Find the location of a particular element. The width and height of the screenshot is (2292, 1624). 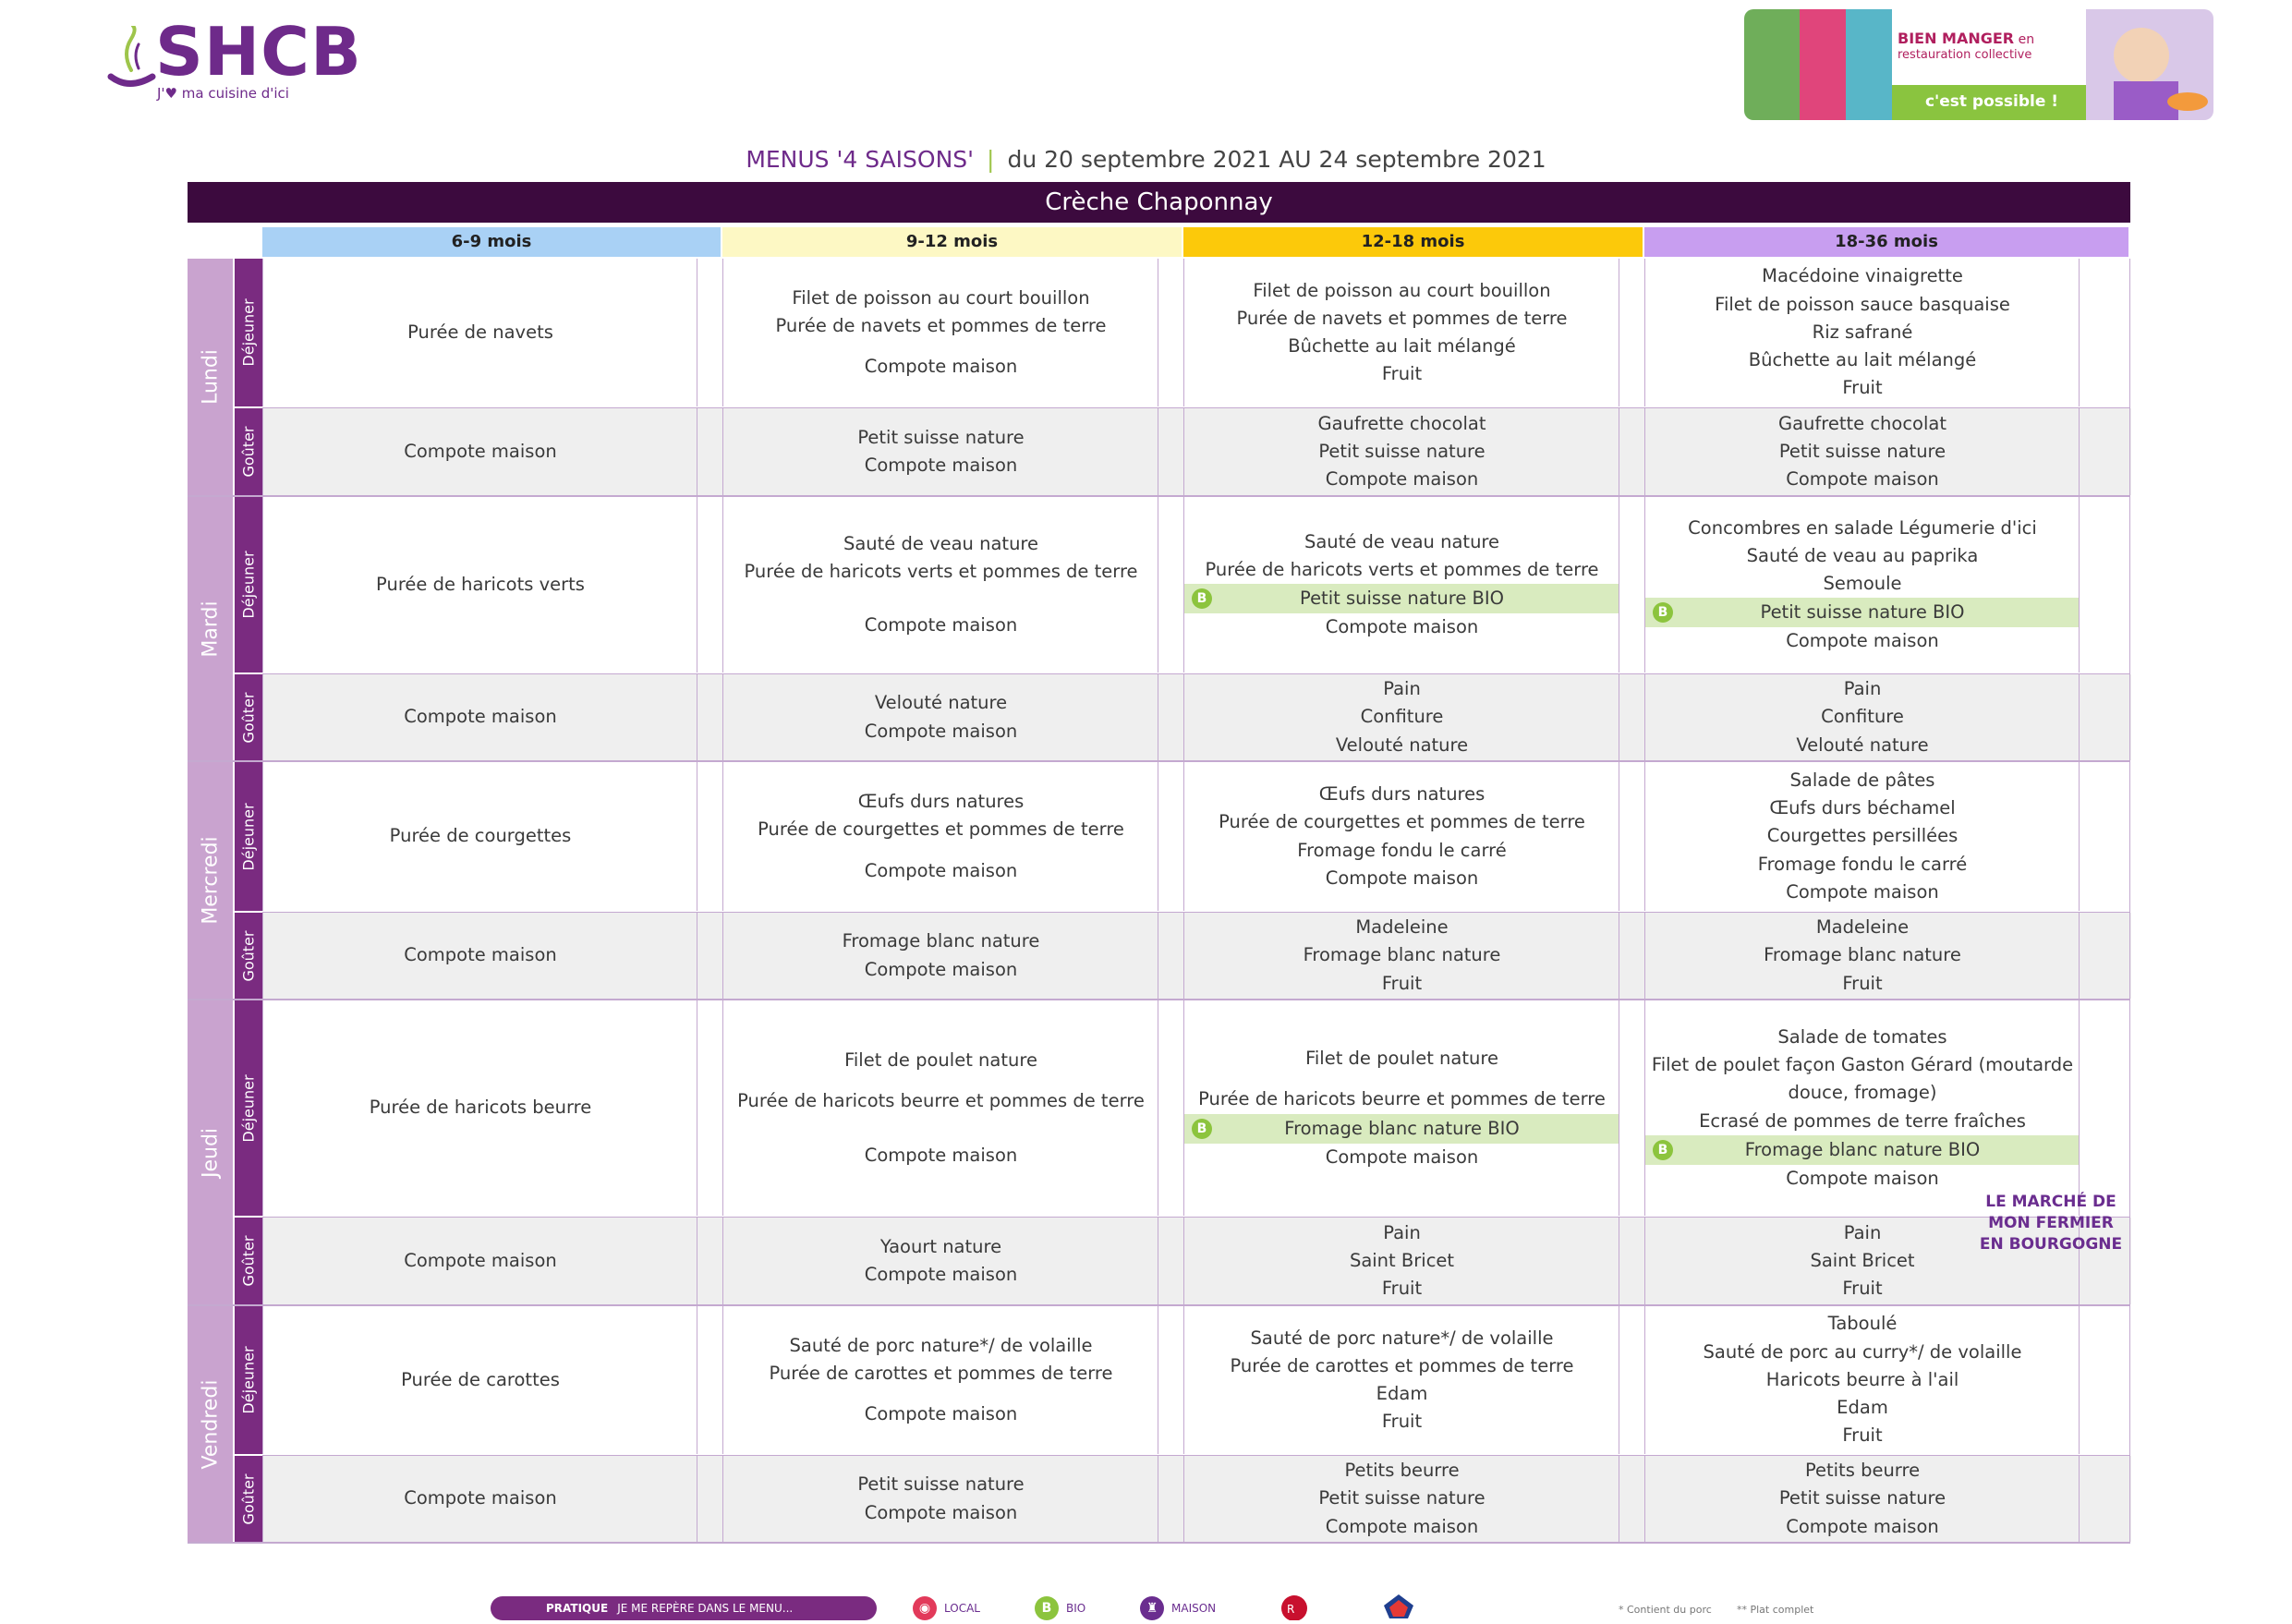

logo-text: SHCB is located at coordinates (258, 52).